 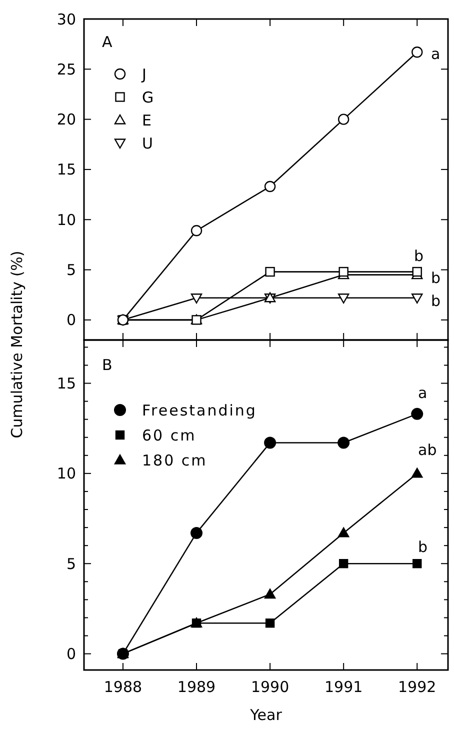 I want to click on legend-label: 60 cm, so click(x=169, y=435).